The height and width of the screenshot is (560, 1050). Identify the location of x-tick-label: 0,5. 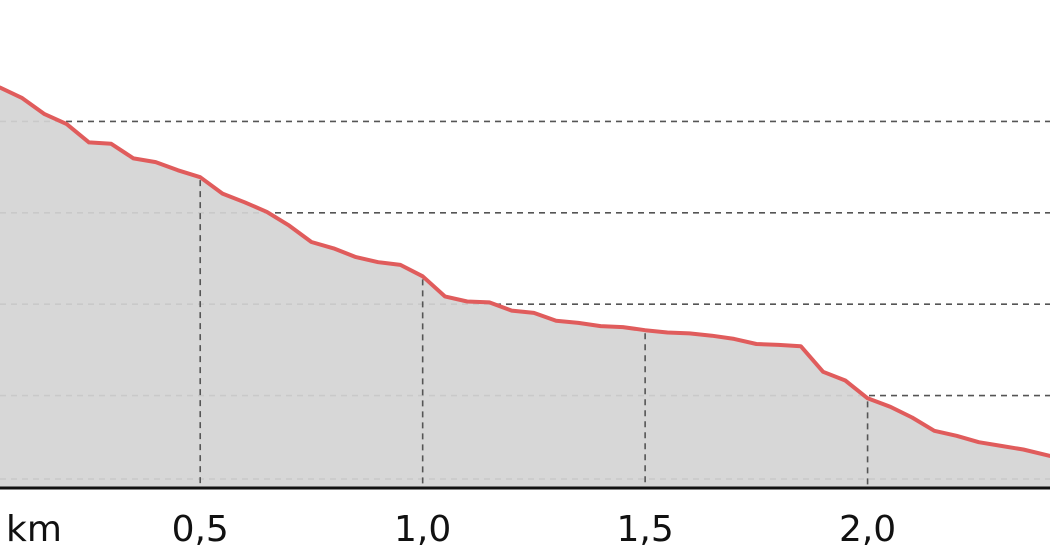
(200, 529).